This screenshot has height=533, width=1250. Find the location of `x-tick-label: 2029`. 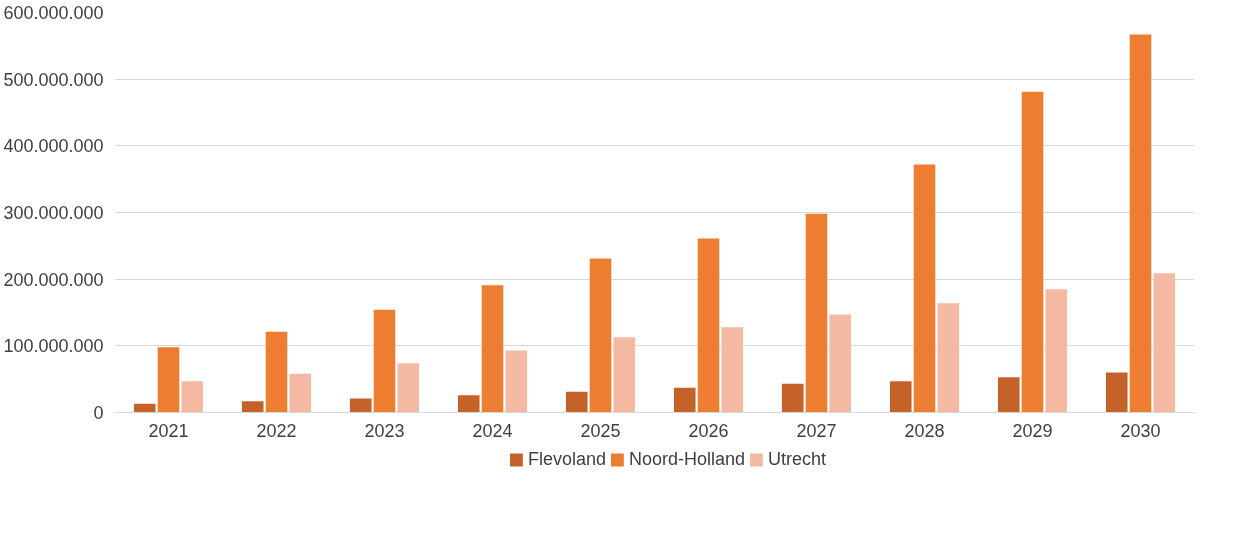

x-tick-label: 2029 is located at coordinates (1032, 430).